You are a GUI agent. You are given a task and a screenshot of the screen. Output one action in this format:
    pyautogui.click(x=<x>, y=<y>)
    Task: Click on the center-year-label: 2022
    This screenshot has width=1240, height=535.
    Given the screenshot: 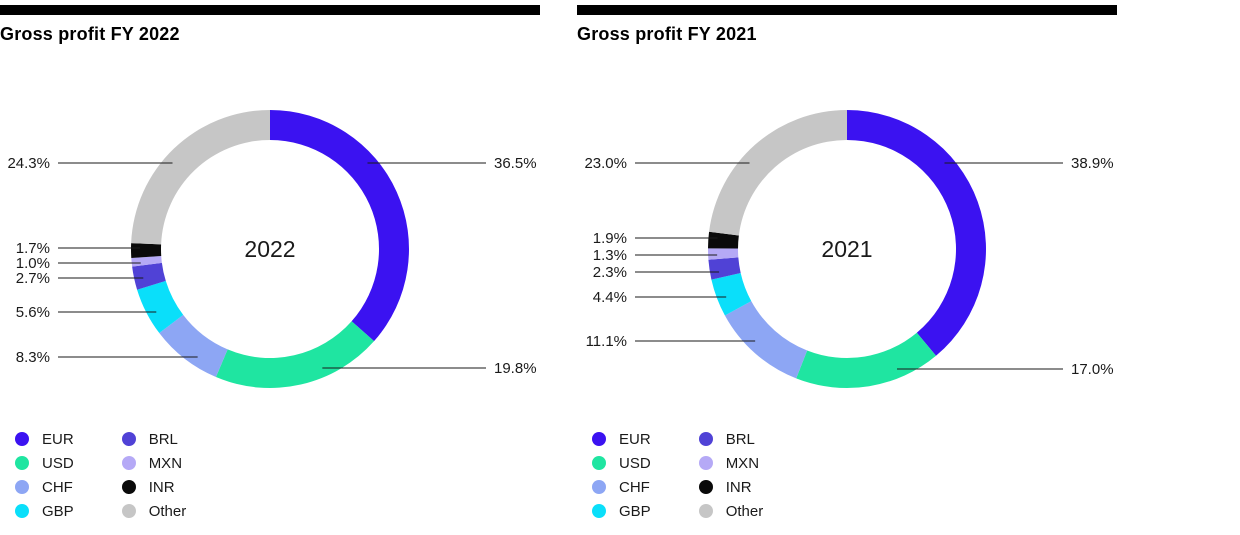 What is the action you would take?
    pyautogui.click(x=269, y=249)
    